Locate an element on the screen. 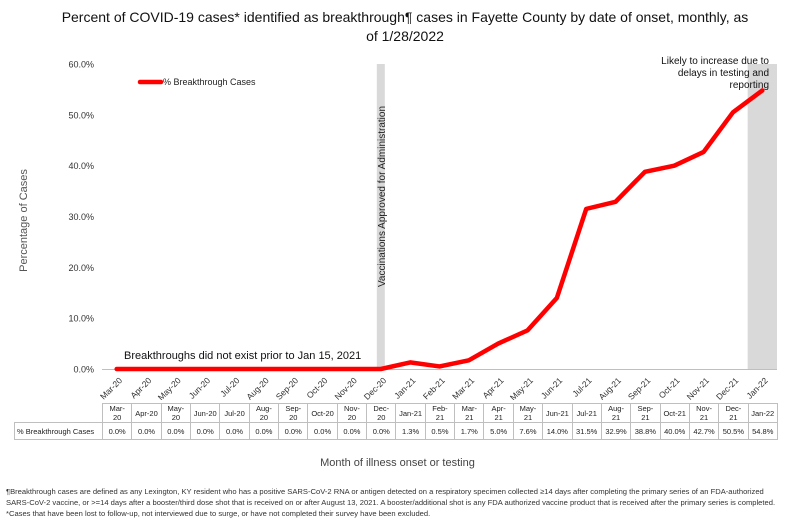  x-tick-label: Jul-21 is located at coordinates (582, 387).